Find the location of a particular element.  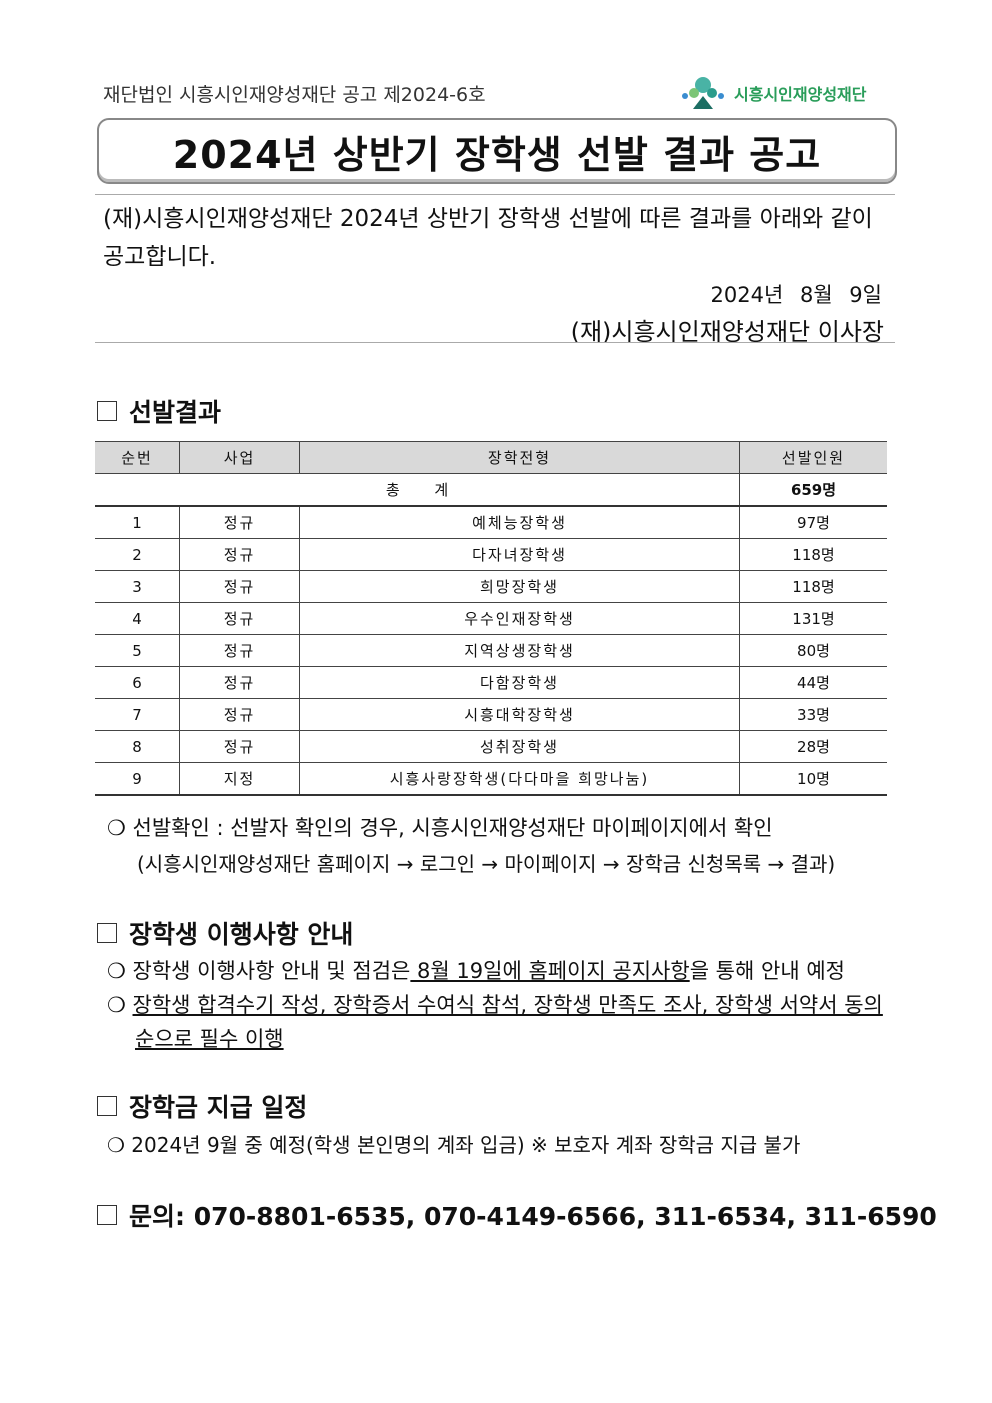

table-cell: 6 is located at coordinates (137, 682).